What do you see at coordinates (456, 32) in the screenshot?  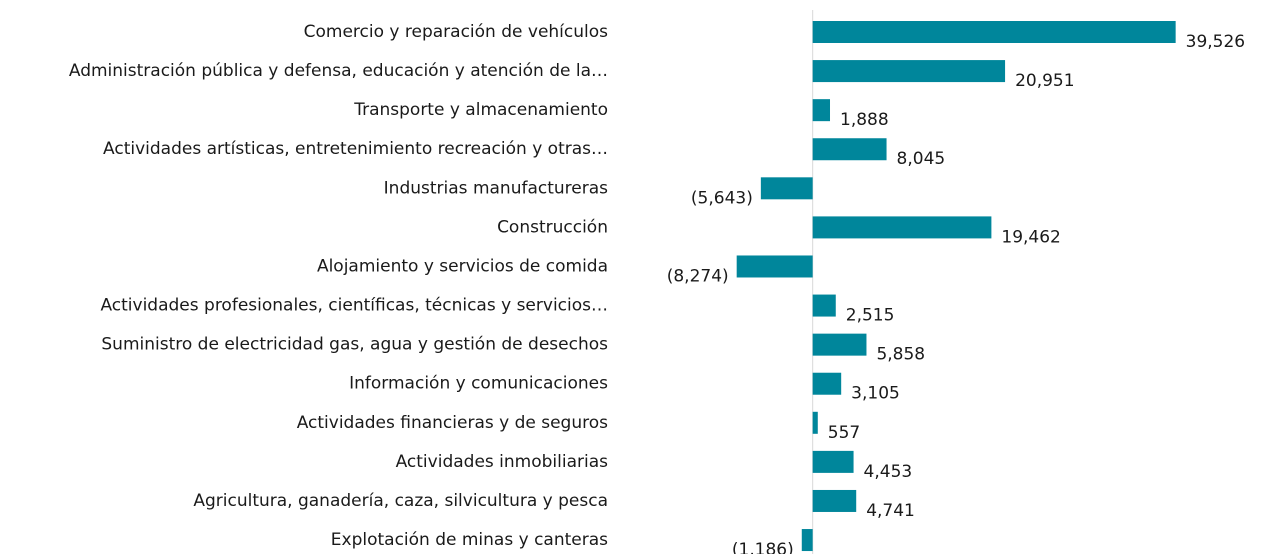 I see `category-label: Comercio y reparación de vehículos` at bounding box center [456, 32].